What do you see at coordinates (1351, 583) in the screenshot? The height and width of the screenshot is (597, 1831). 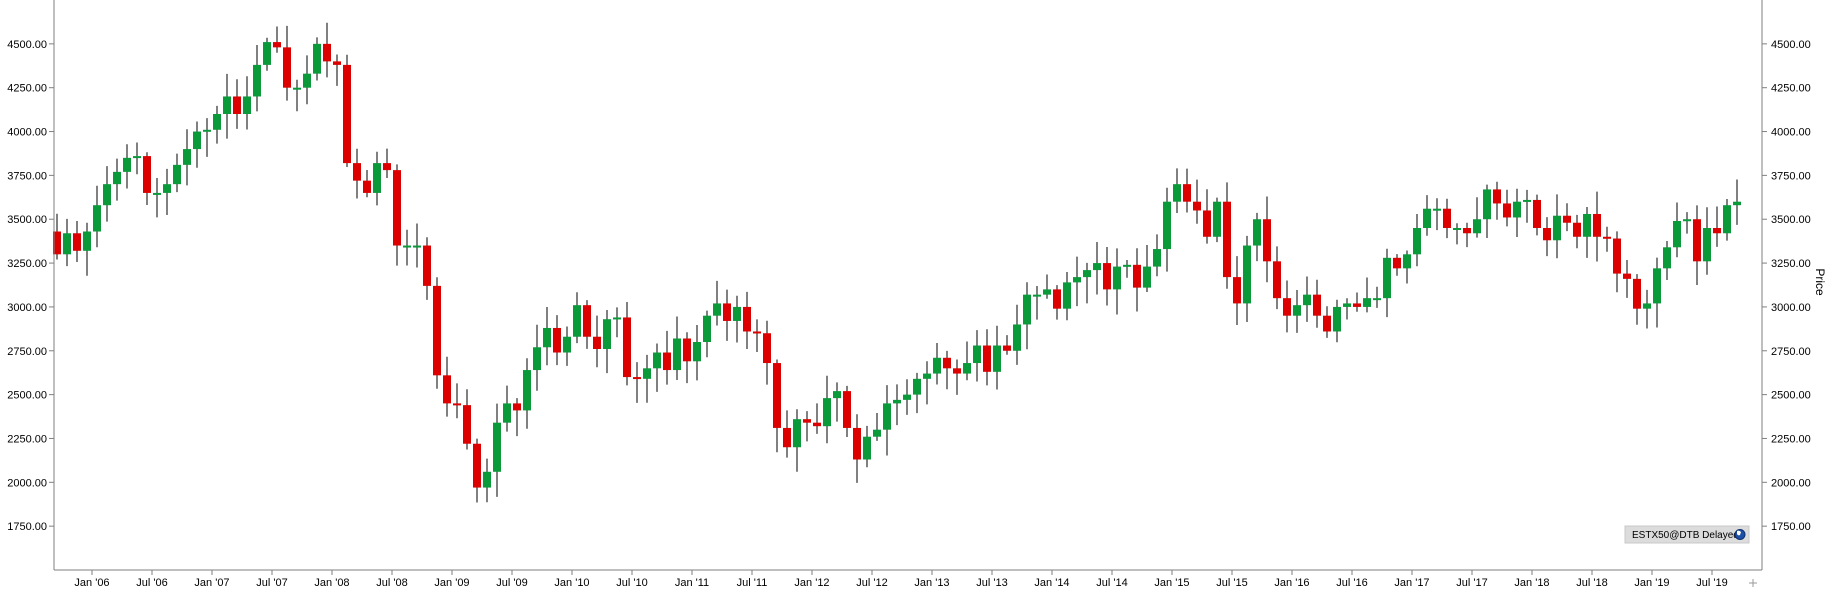 I see `x-tick-label: Jul '16` at bounding box center [1351, 583].